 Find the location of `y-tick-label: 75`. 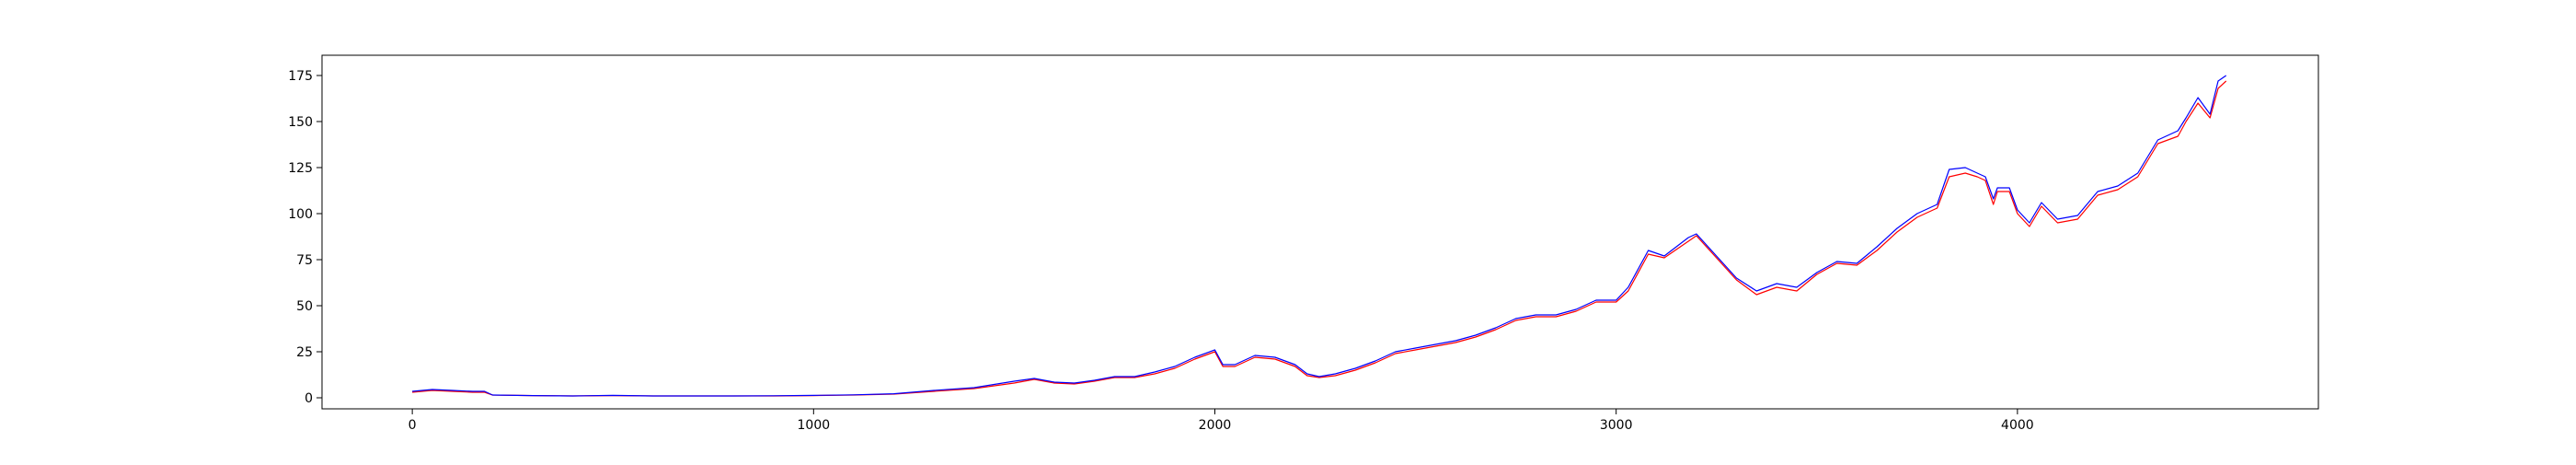

y-tick-label: 75 is located at coordinates (304, 260).